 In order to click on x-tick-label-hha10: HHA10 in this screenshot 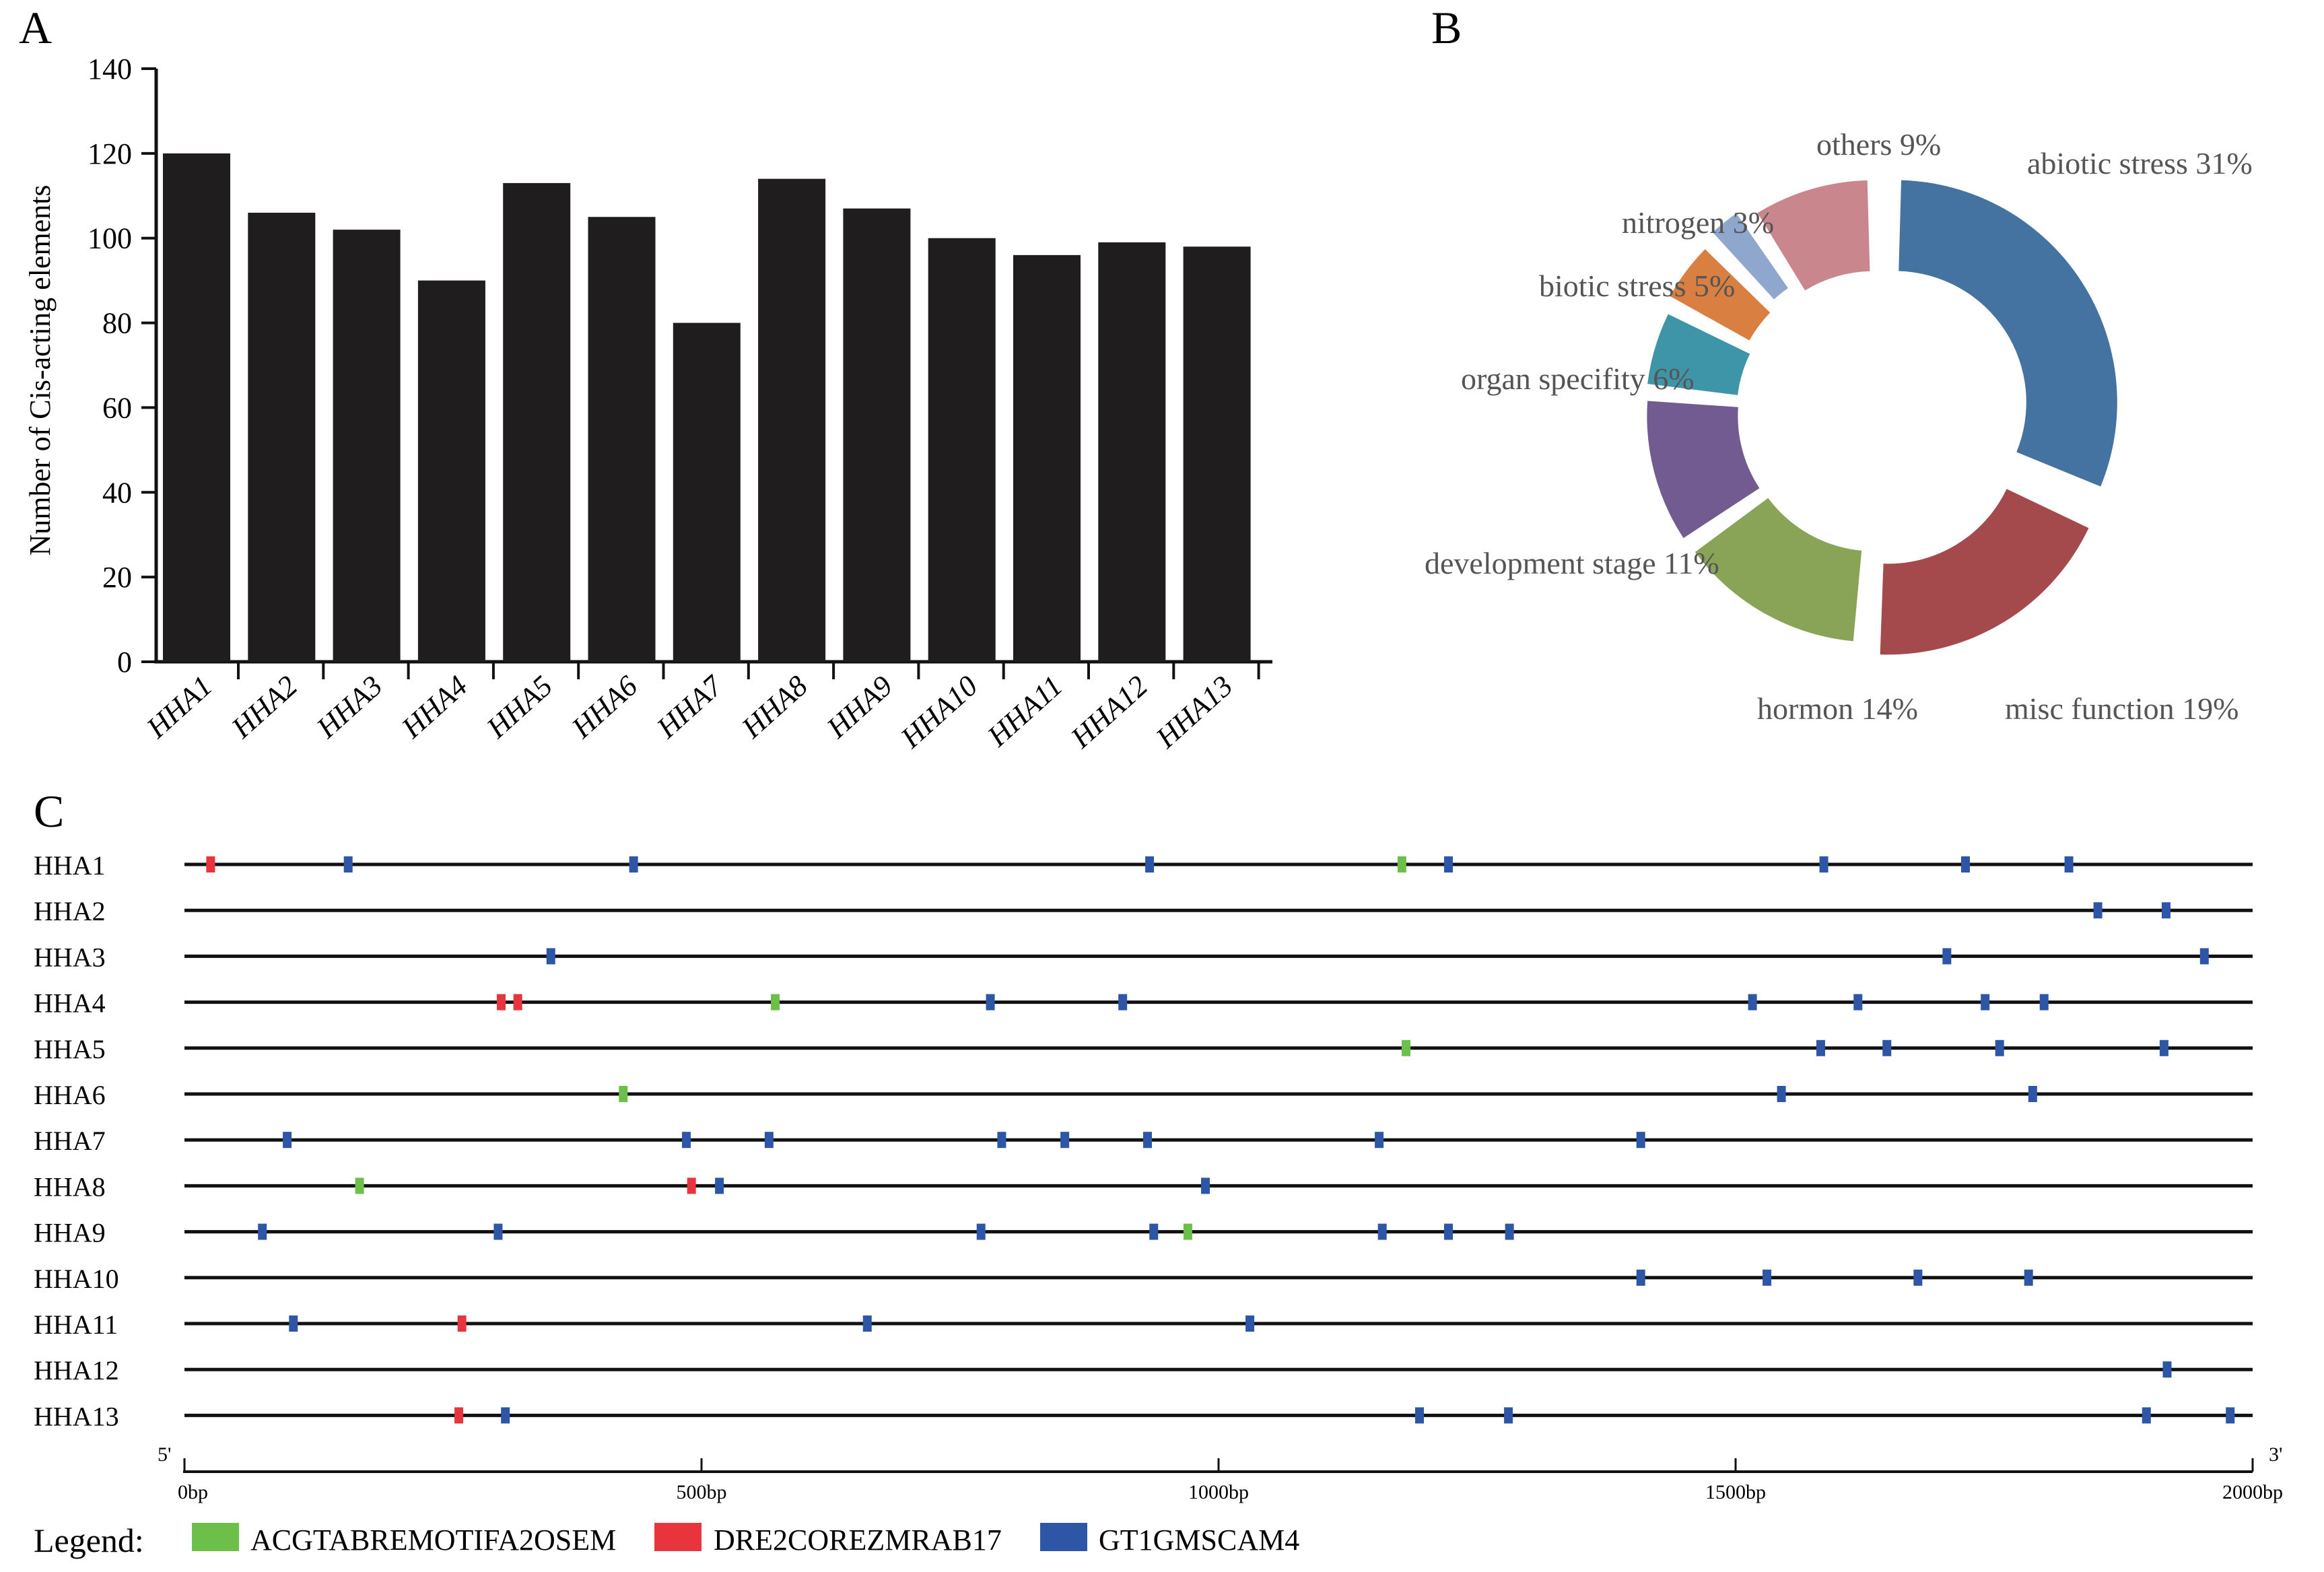, I will do `click(939, 712)`.